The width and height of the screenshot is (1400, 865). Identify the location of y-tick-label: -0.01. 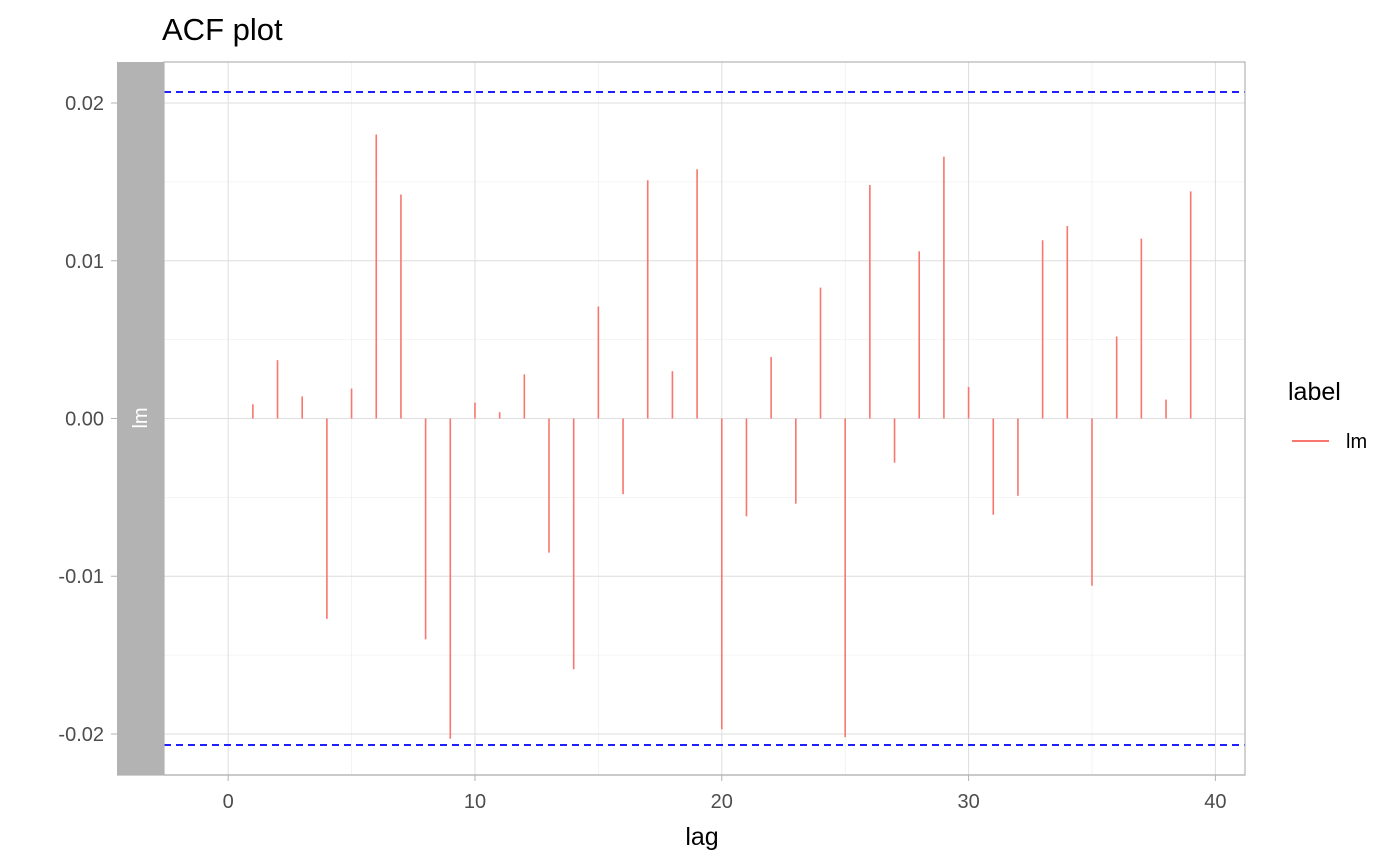
(81, 577).